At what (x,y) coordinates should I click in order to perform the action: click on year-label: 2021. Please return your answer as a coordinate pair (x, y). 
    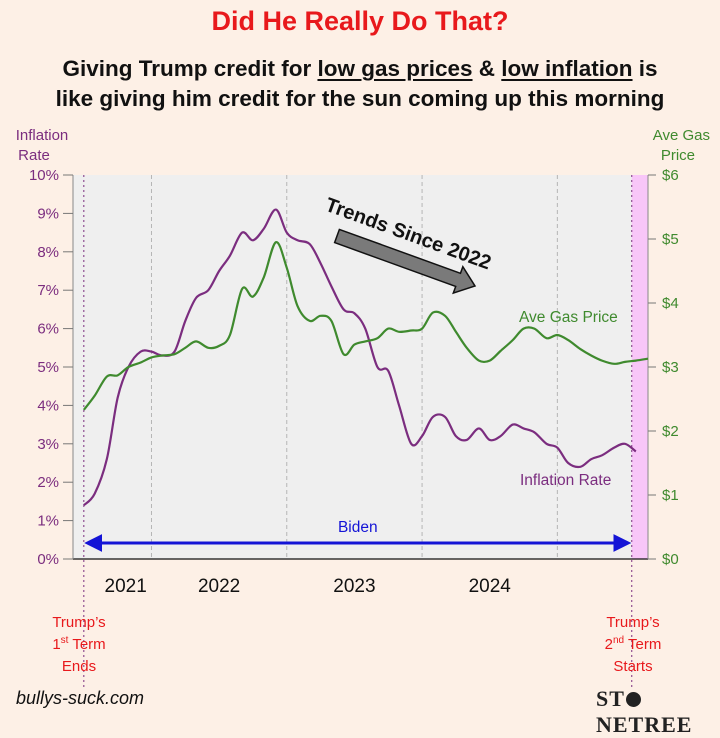
    Looking at the image, I should click on (126, 586).